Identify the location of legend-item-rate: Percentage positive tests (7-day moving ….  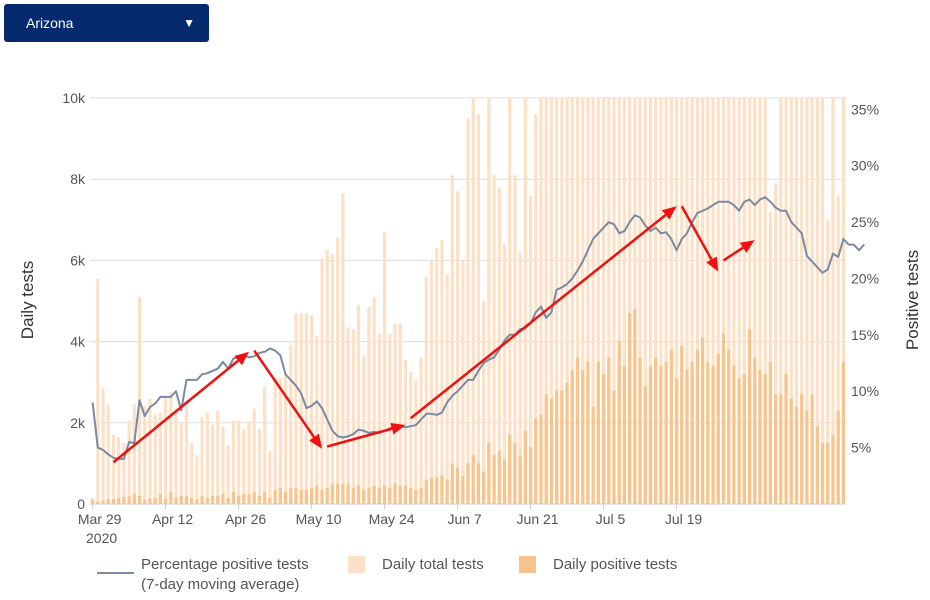
(203, 574).